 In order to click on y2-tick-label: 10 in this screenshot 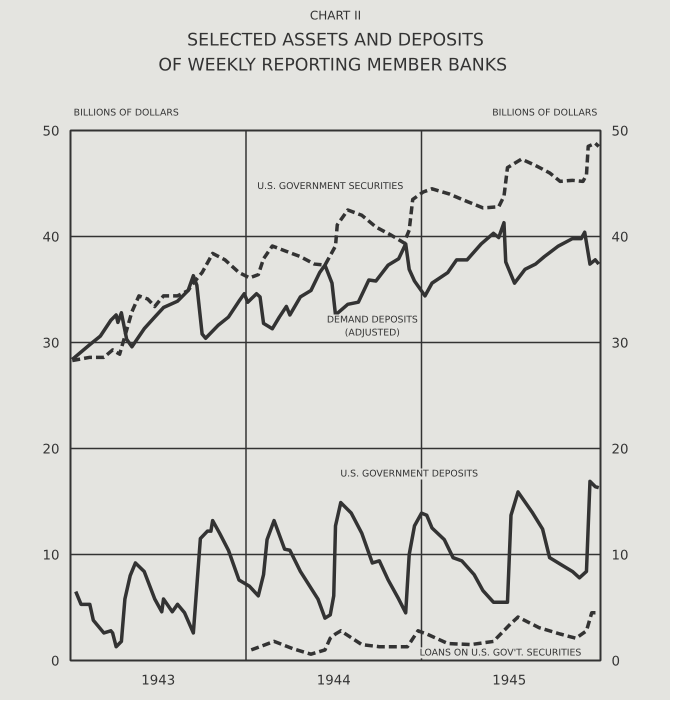, I will do `click(620, 556)`.